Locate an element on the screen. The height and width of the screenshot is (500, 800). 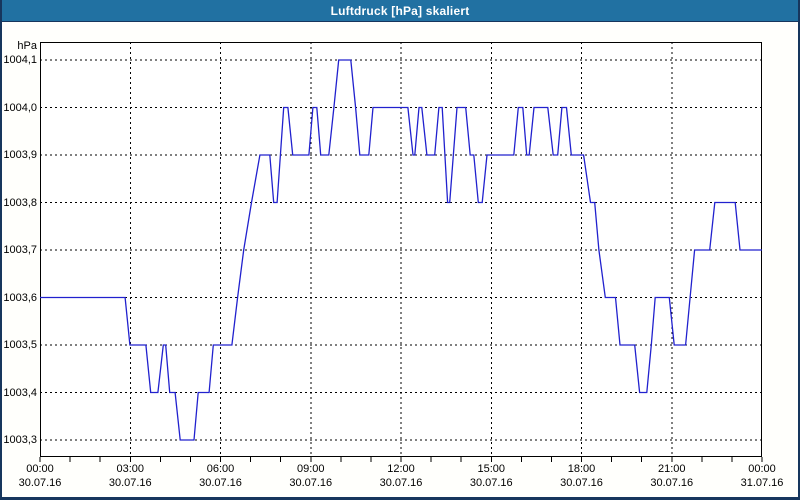
x-tick-time: 09:00 is located at coordinates (310, 469).